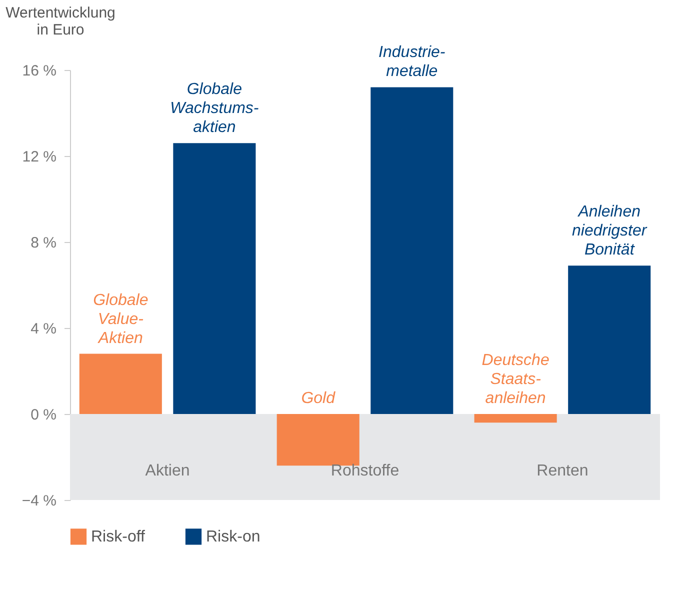 This screenshot has height=601, width=687. Describe the element at coordinates (516, 379) in the screenshot. I see `data-label: Deutsche Staats- anleihen` at that location.